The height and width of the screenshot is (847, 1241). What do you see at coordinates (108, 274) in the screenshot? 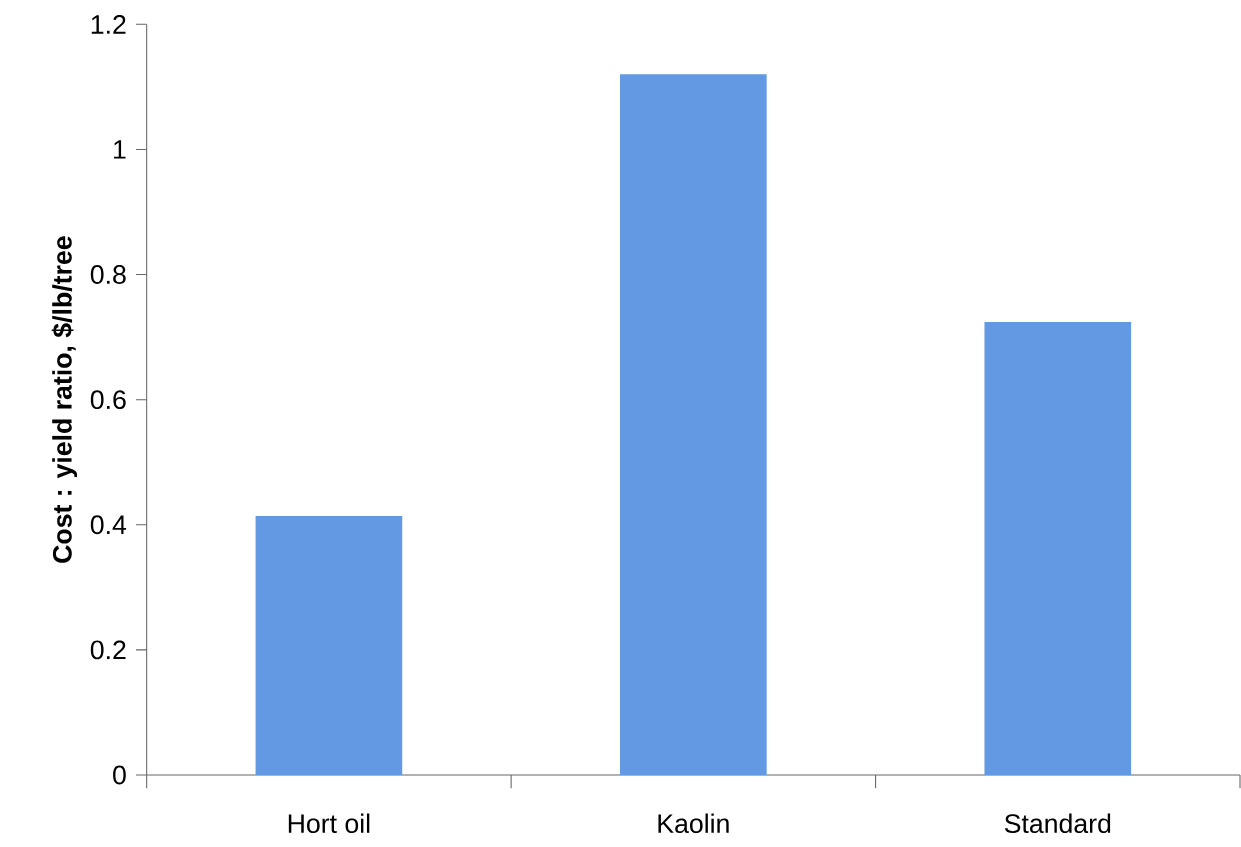
I see `y-tick-label: 0.8` at bounding box center [108, 274].